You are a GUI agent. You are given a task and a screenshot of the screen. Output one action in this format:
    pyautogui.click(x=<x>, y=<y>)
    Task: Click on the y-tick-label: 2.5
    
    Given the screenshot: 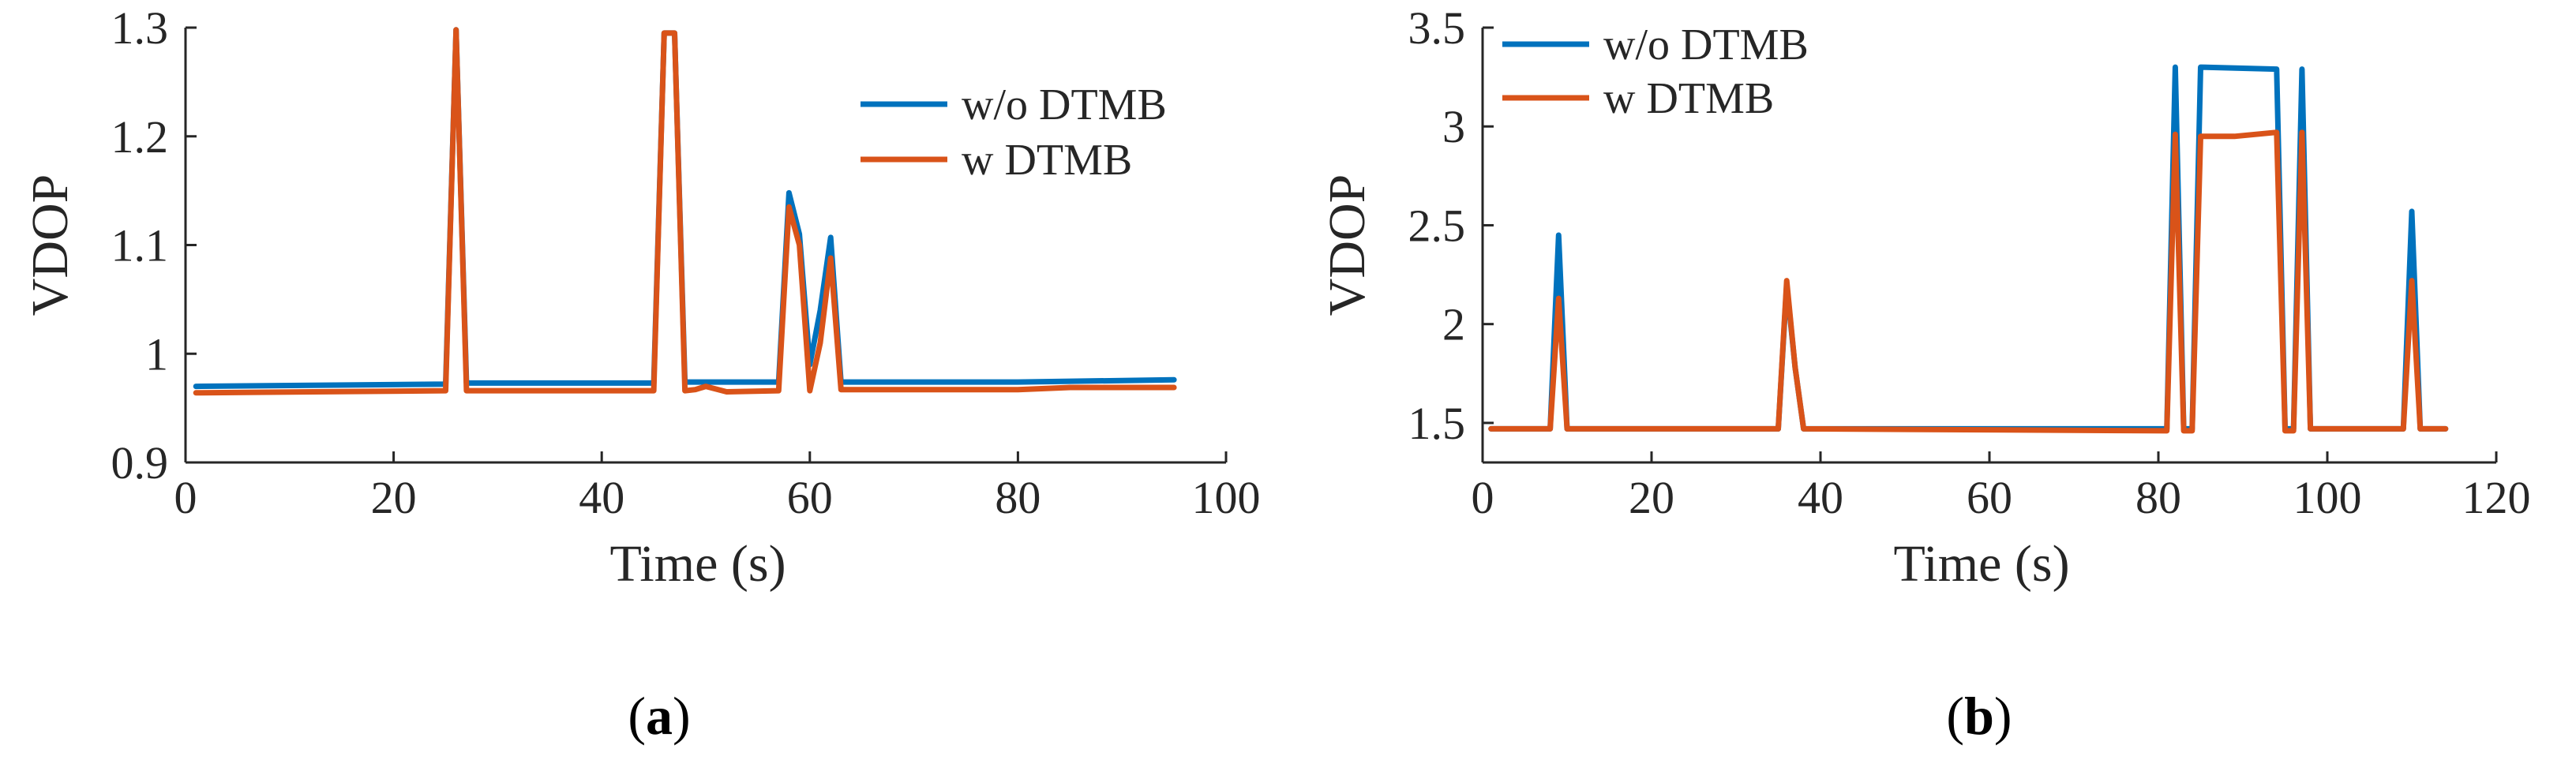 What is the action you would take?
    pyautogui.click(x=1437, y=225)
    